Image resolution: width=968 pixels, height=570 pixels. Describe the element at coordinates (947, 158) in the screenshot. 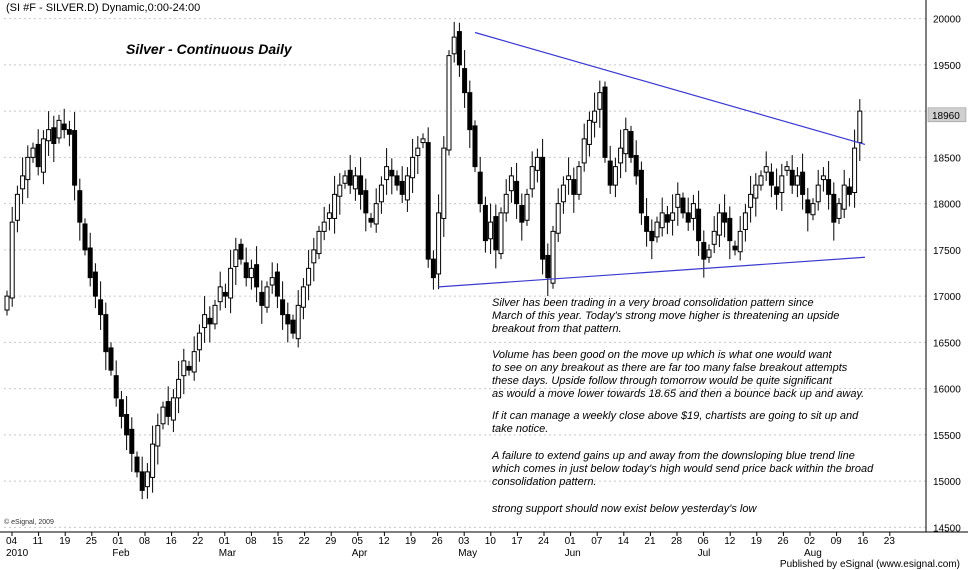

I see `y-tick-label: 18500` at that location.